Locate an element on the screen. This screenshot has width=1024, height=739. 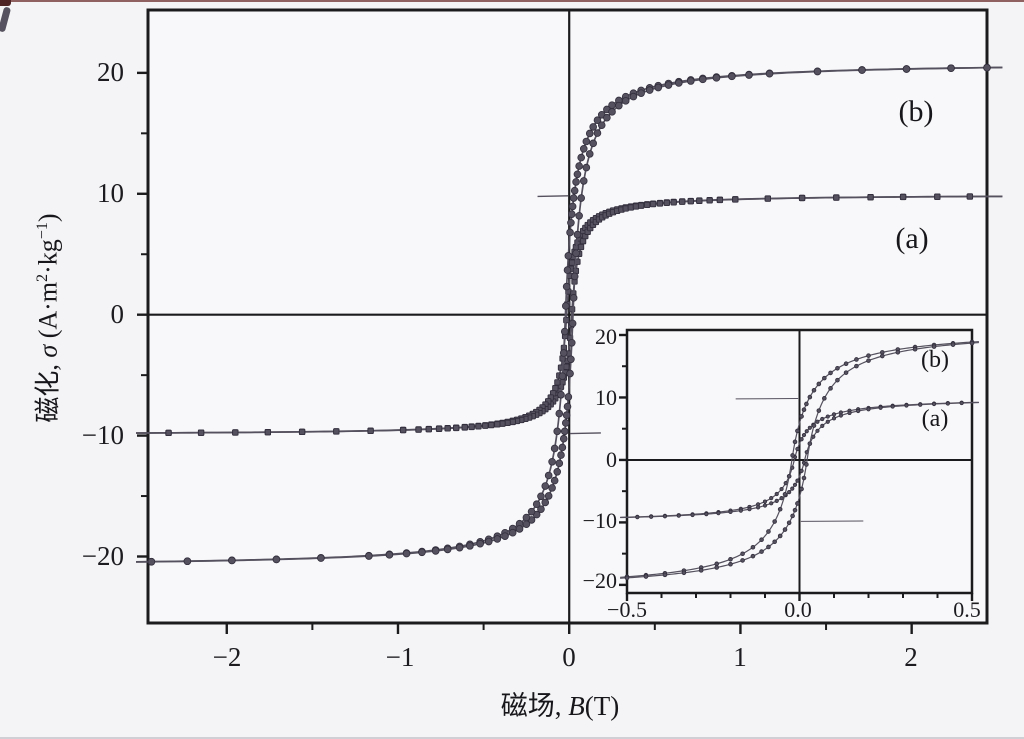
series-b-label: (b) is located at coordinates (916, 111).